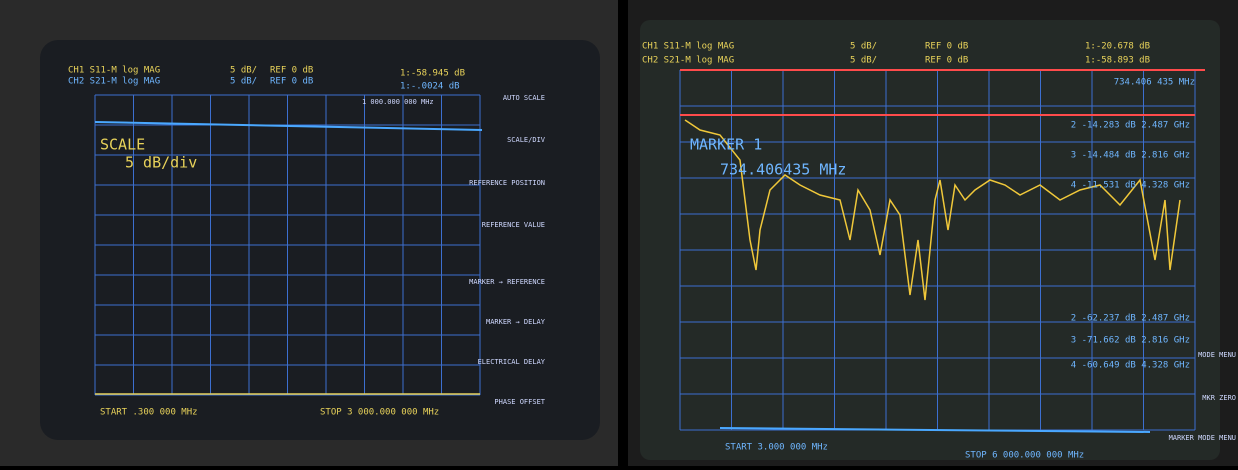 The height and width of the screenshot is (470, 1238). Describe the element at coordinates (1130, 319) in the screenshot. I see `ch2-marker-readout: 2 -62.237 dB 2.487 GHz` at that location.